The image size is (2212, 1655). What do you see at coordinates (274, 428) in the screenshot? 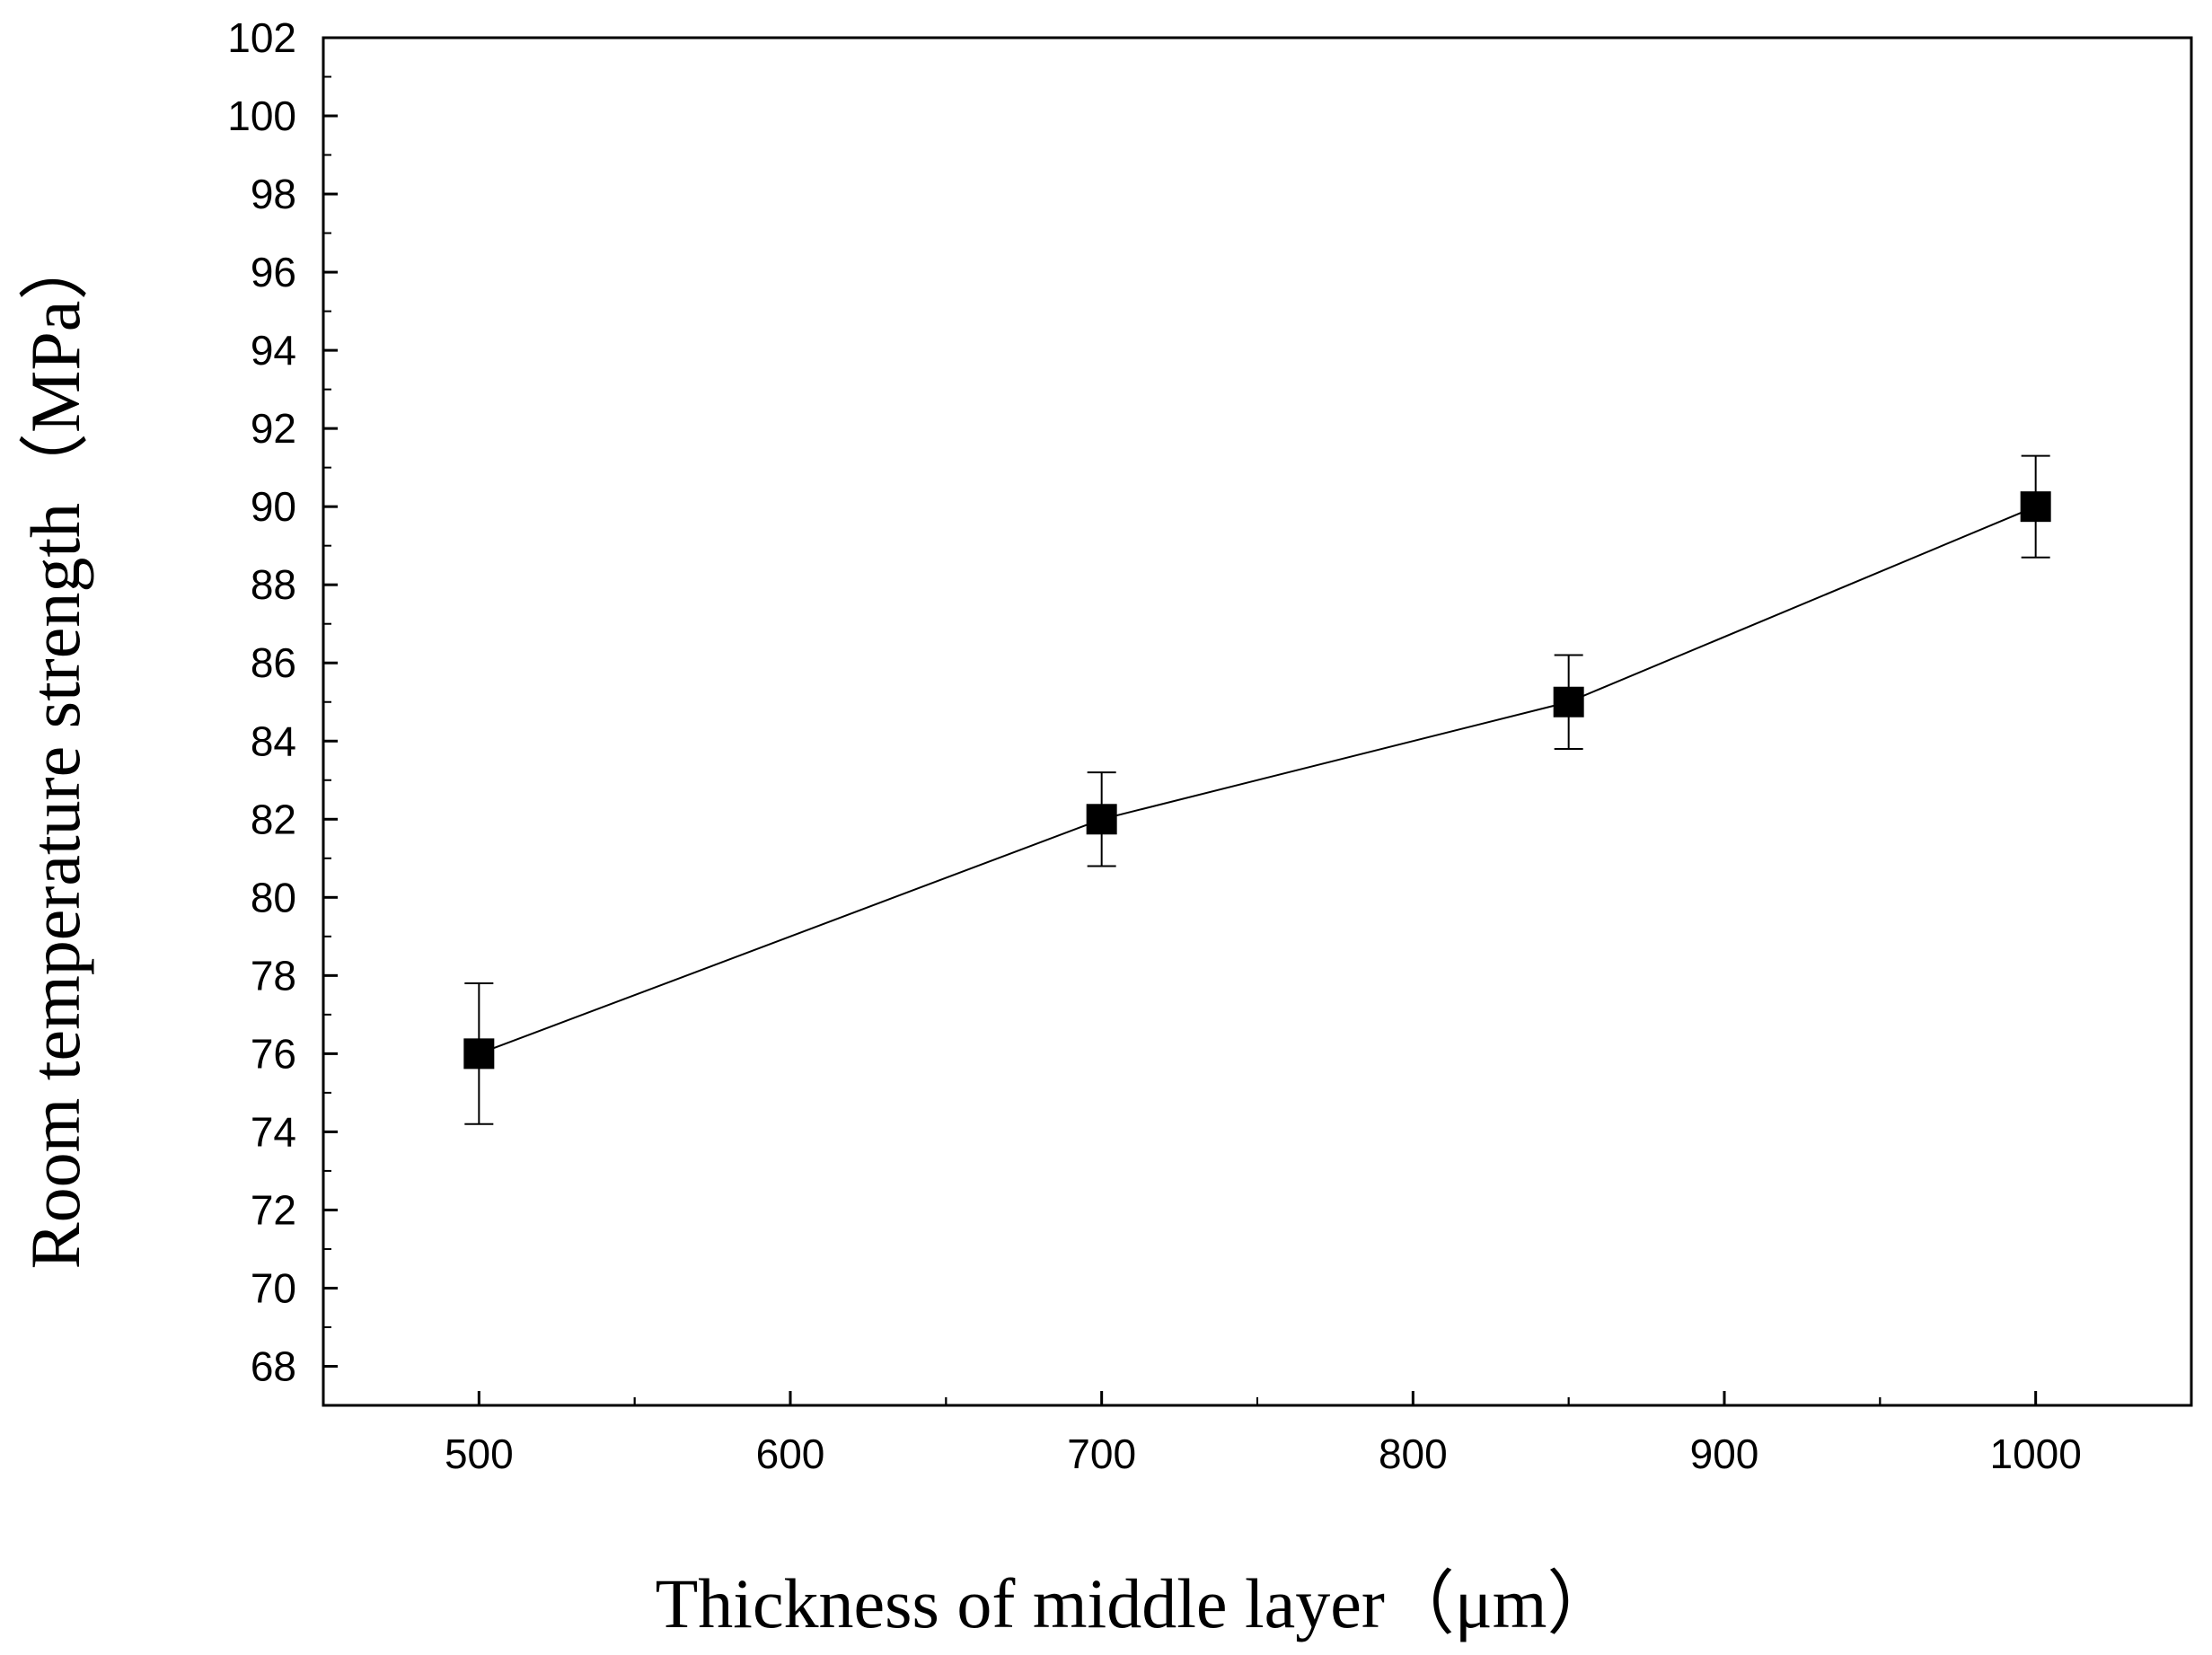
I see `y-tick-label: 92` at bounding box center [274, 428].